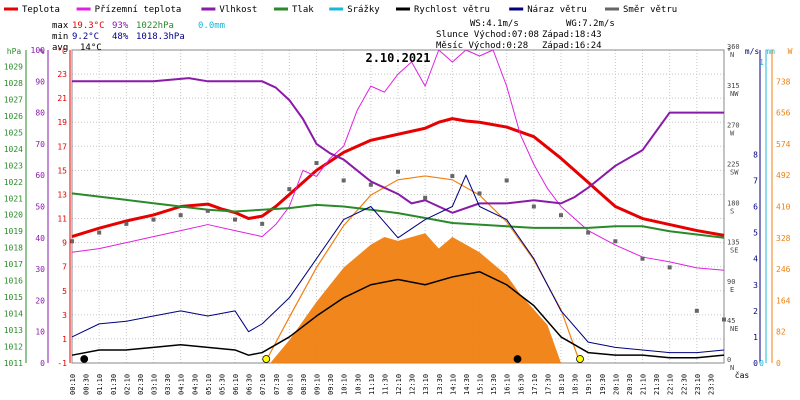  What do you see at coordinates (711, 384) in the screenshot?
I see `time-tick: 23:30` at bounding box center [711, 384].